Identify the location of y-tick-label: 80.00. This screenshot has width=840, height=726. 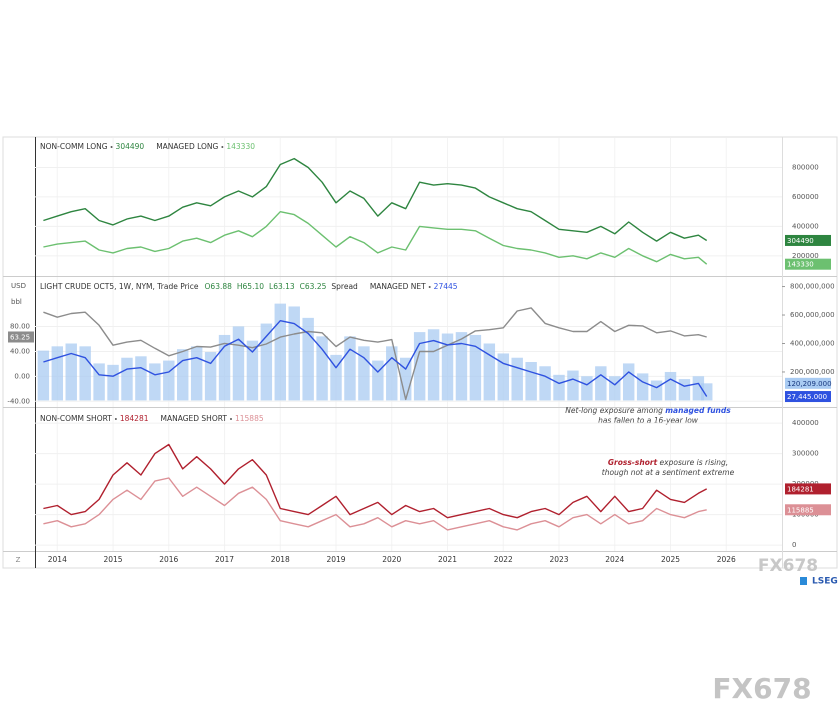
(20, 327).